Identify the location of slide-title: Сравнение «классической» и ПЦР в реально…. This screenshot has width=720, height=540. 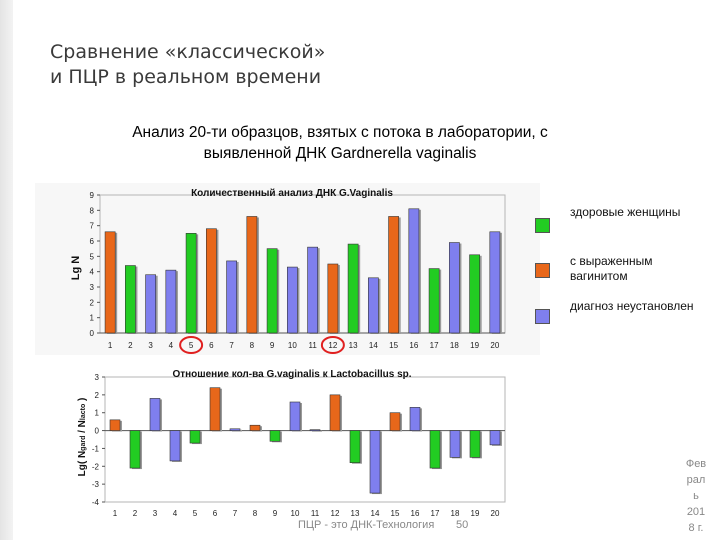
(187, 65).